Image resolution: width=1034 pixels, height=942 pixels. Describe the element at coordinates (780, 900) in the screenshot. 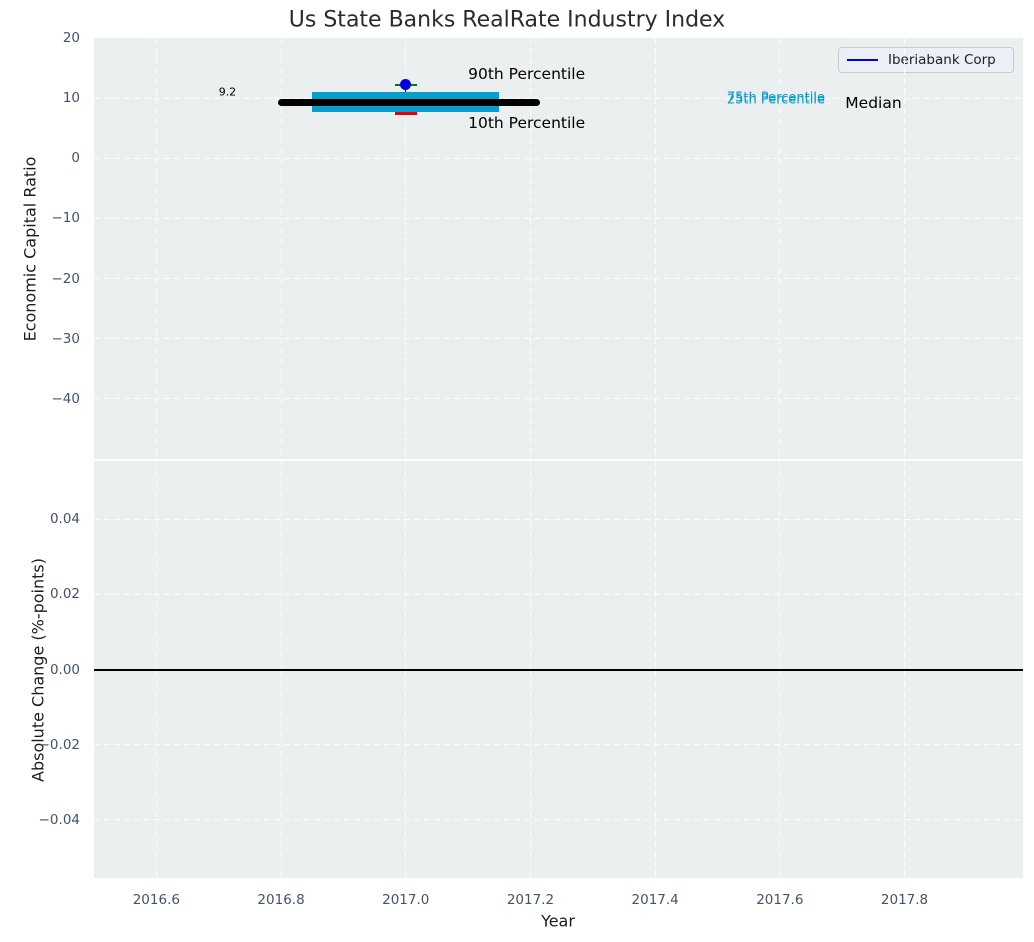

I see `x-tick-label: 2017.6` at that location.